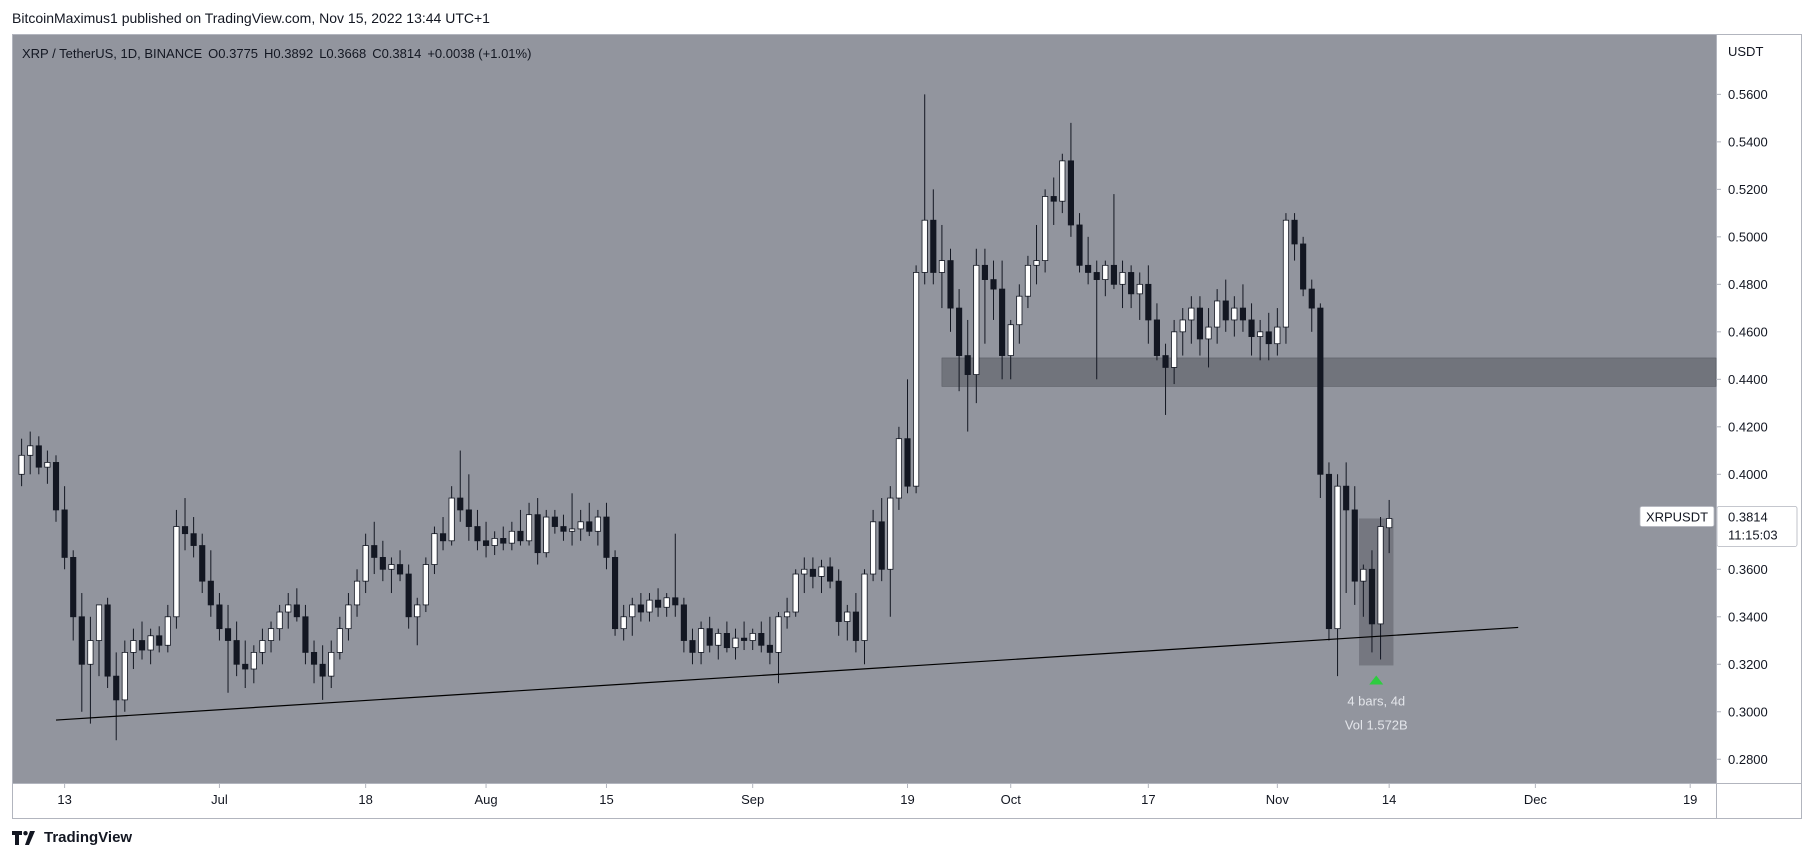 This screenshot has width=1814, height=861. I want to click on range-measure-box, so click(1376, 592).